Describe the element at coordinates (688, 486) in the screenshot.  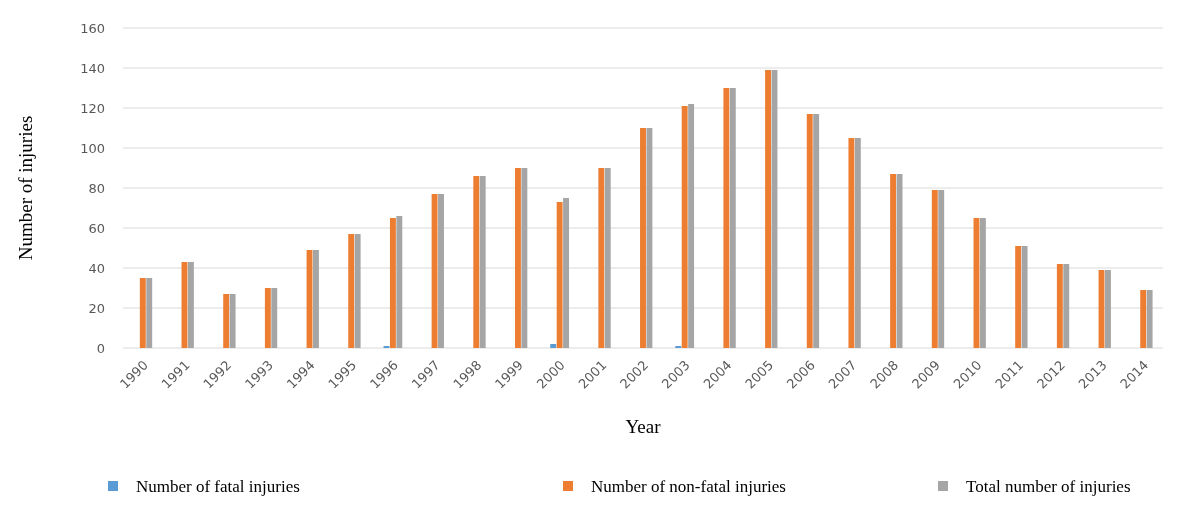
I see `legend-label: Number of non-fatal injuries` at that location.